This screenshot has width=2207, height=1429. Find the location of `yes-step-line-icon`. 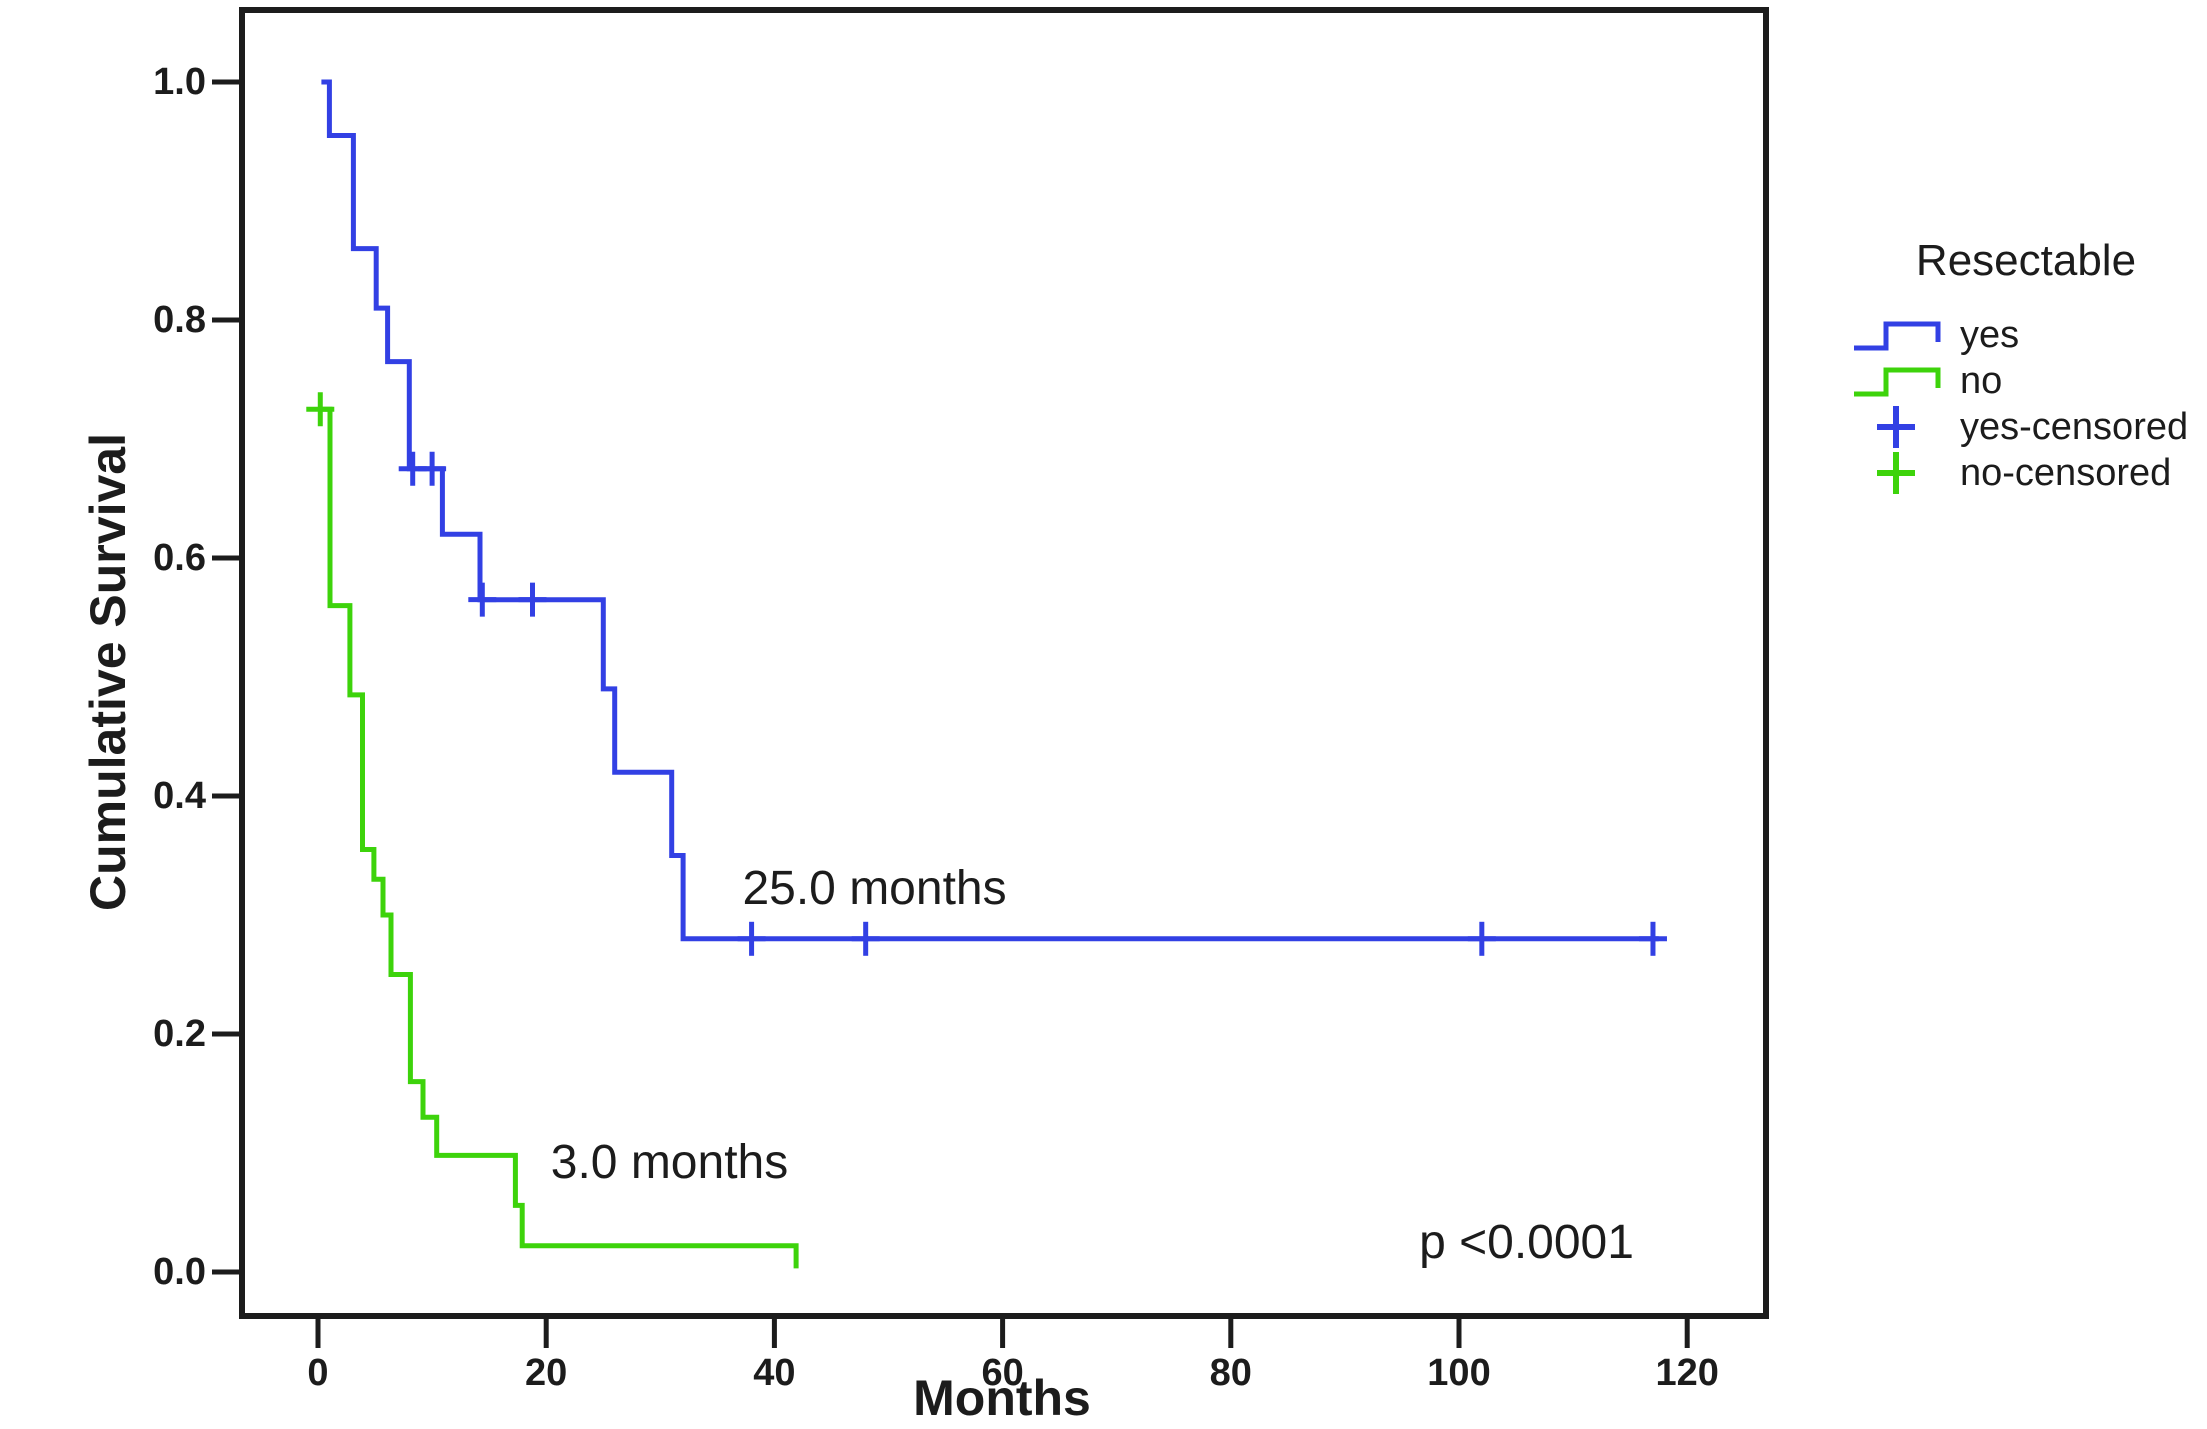

yes-step-line-icon is located at coordinates (1902, 335).